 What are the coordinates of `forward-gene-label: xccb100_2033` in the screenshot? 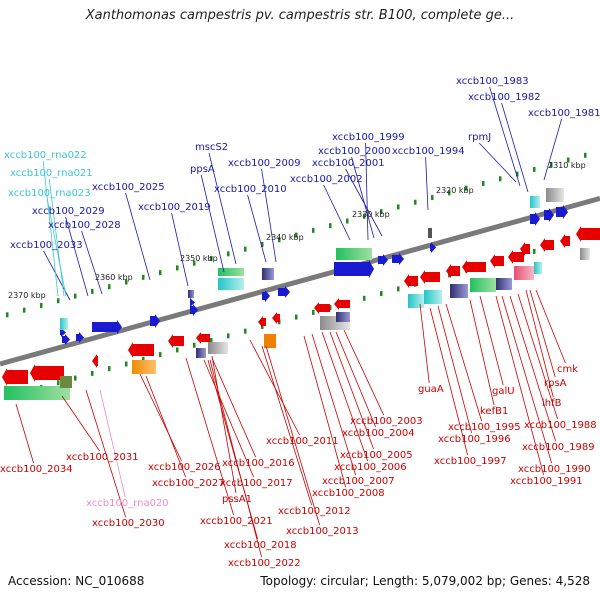 It's located at (46, 245).